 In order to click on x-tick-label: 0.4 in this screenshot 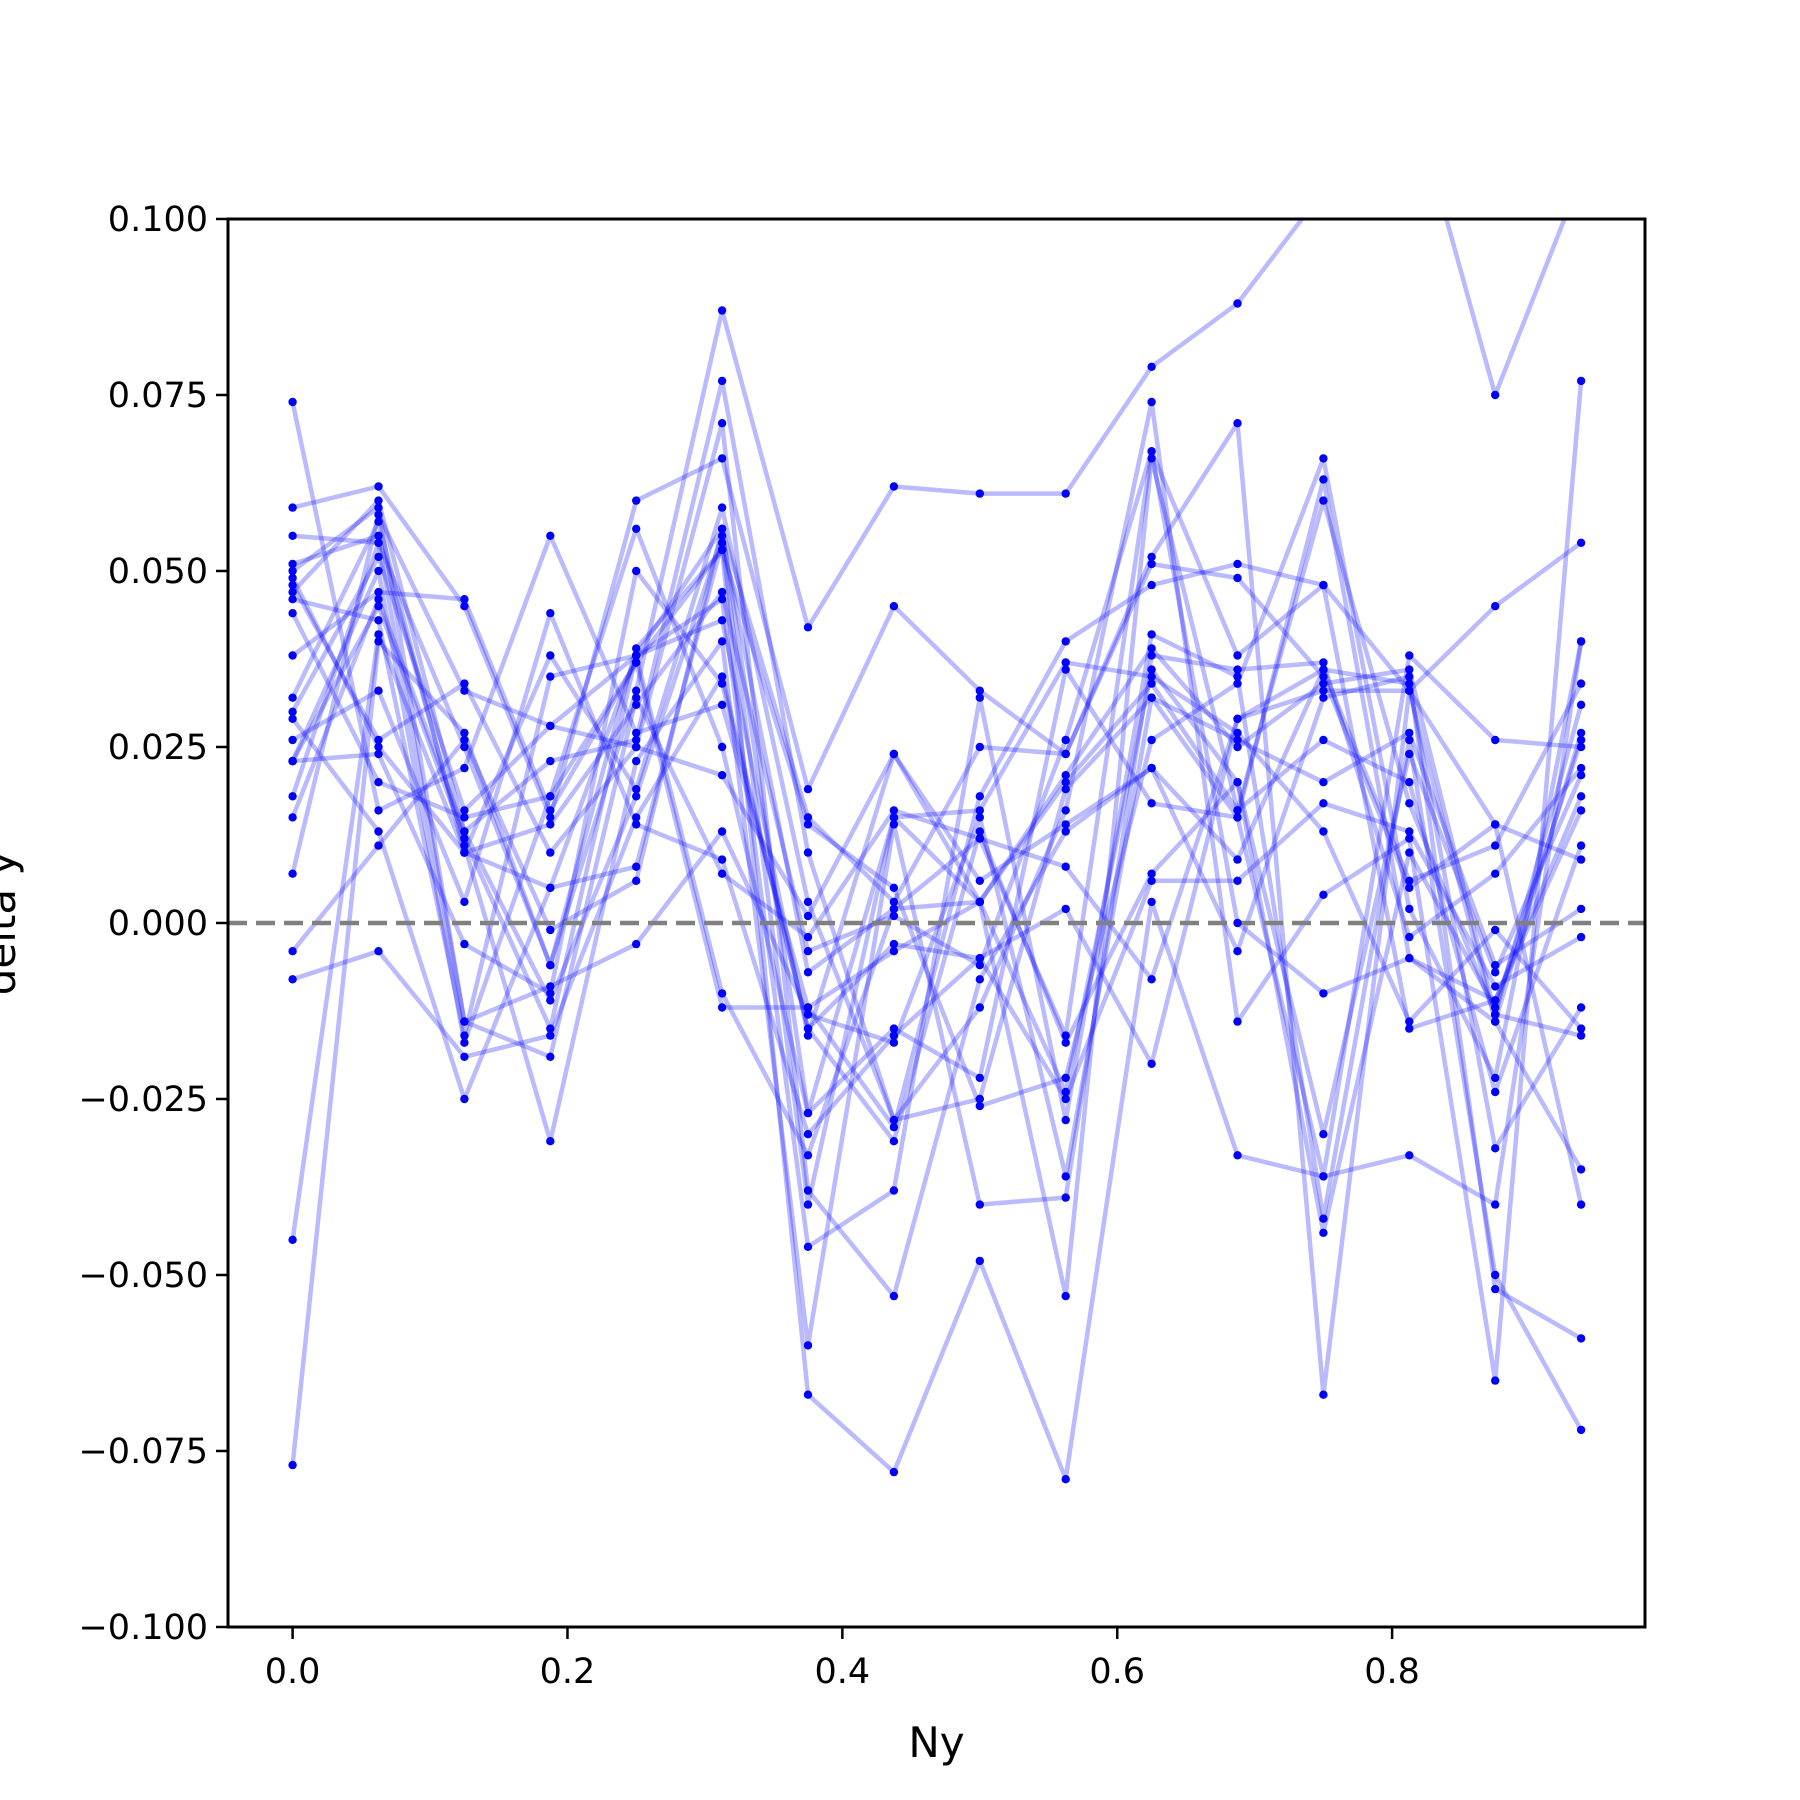, I will do `click(843, 1672)`.